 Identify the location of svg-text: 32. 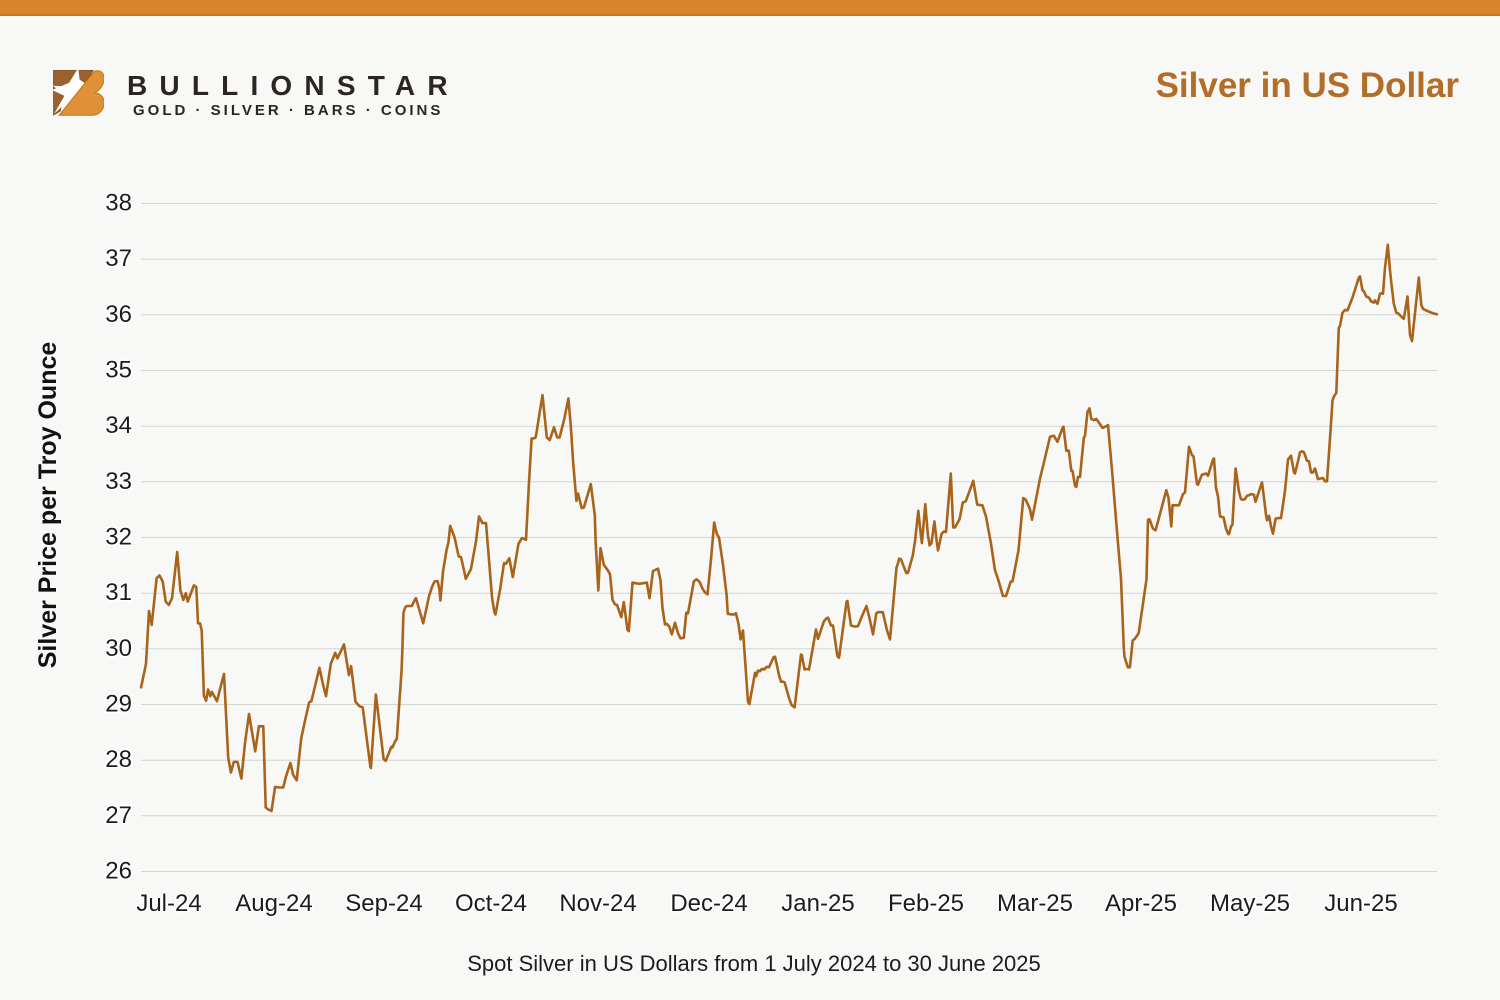
(118, 537).